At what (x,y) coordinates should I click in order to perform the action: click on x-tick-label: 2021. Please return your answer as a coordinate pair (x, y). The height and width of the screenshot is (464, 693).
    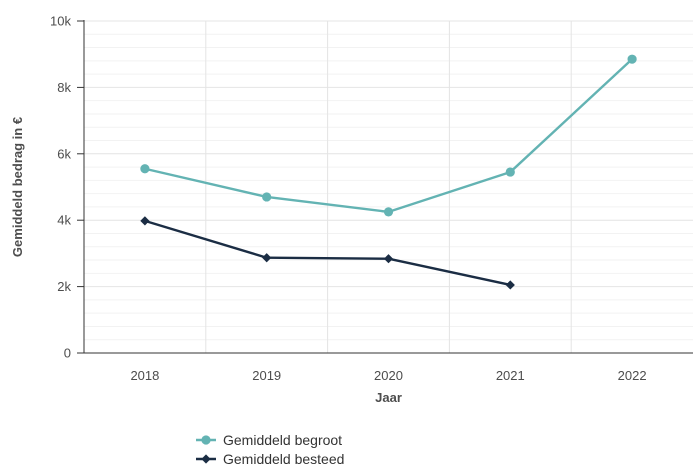
    Looking at the image, I should click on (510, 375).